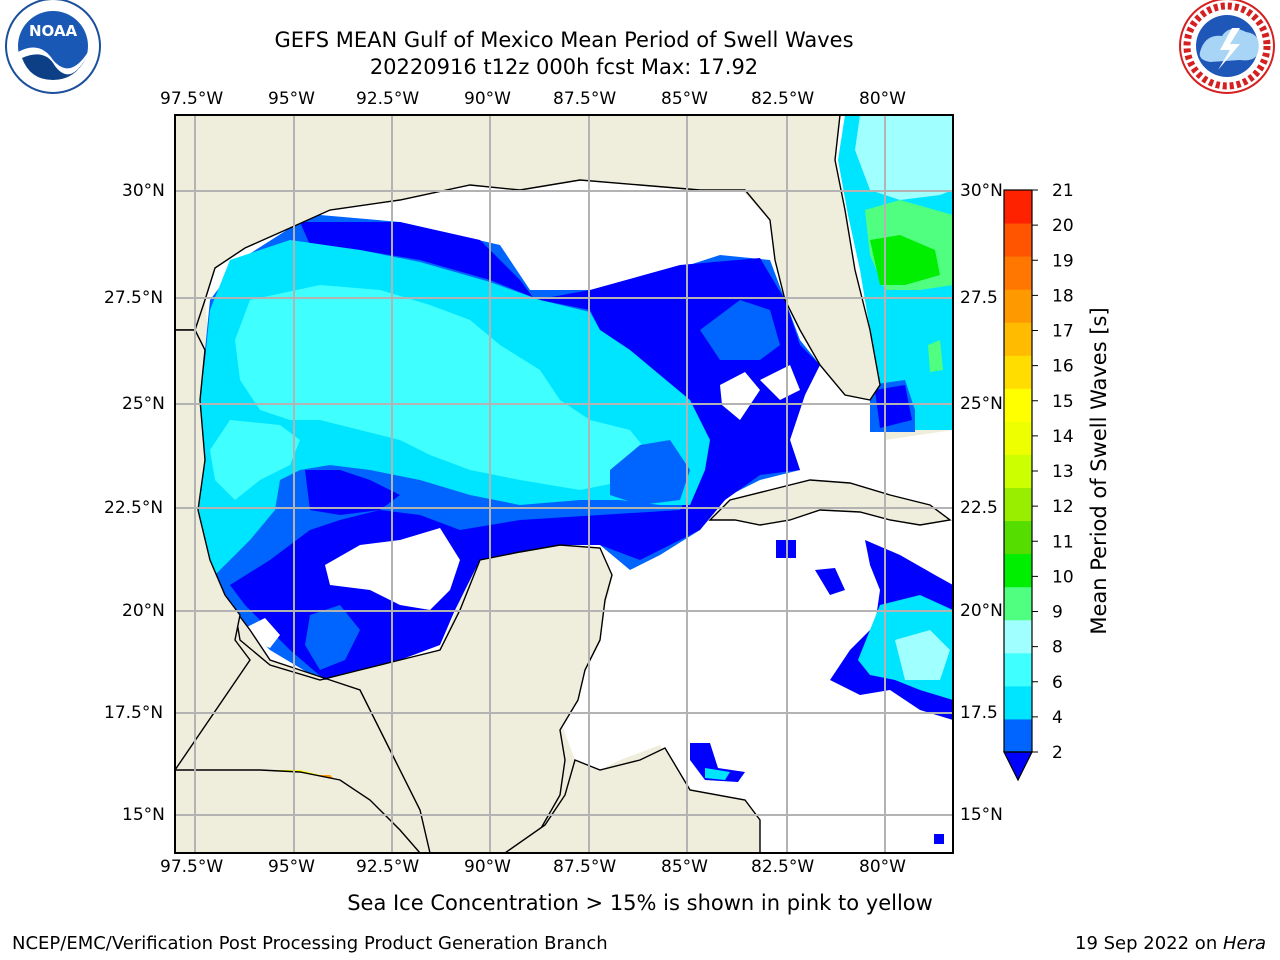 This screenshot has width=1280, height=960. I want to click on lon-label-top: 87.5°W, so click(585, 99).